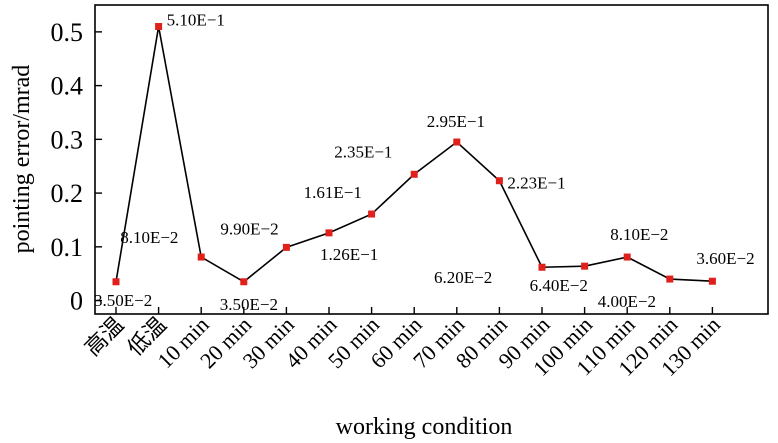 The image size is (778, 443). What do you see at coordinates (196, 19) in the screenshot?
I see `data-label: 5.10E−1` at bounding box center [196, 19].